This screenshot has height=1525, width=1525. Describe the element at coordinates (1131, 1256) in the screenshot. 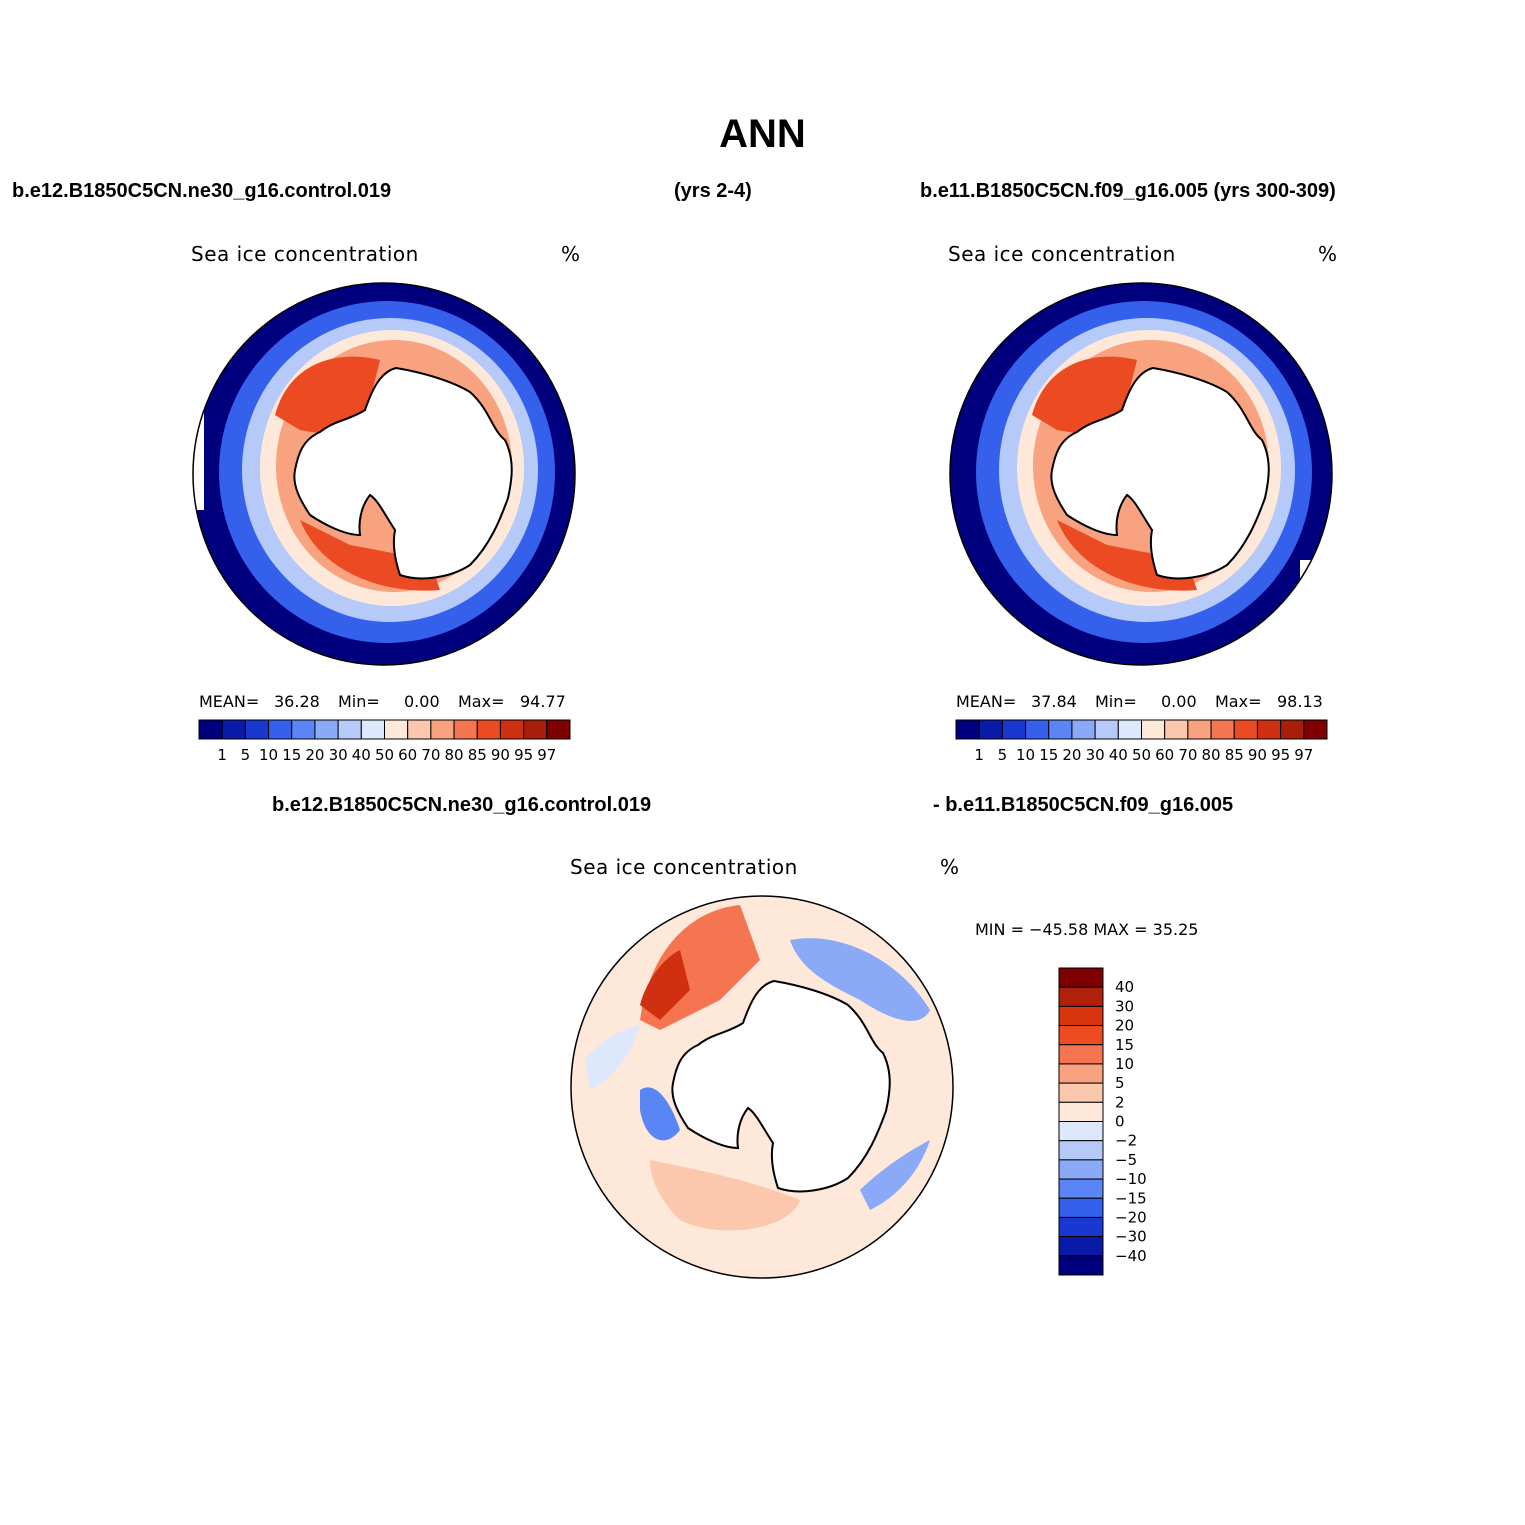

I see `panel3-colorbar-tick-label: −40` at that location.